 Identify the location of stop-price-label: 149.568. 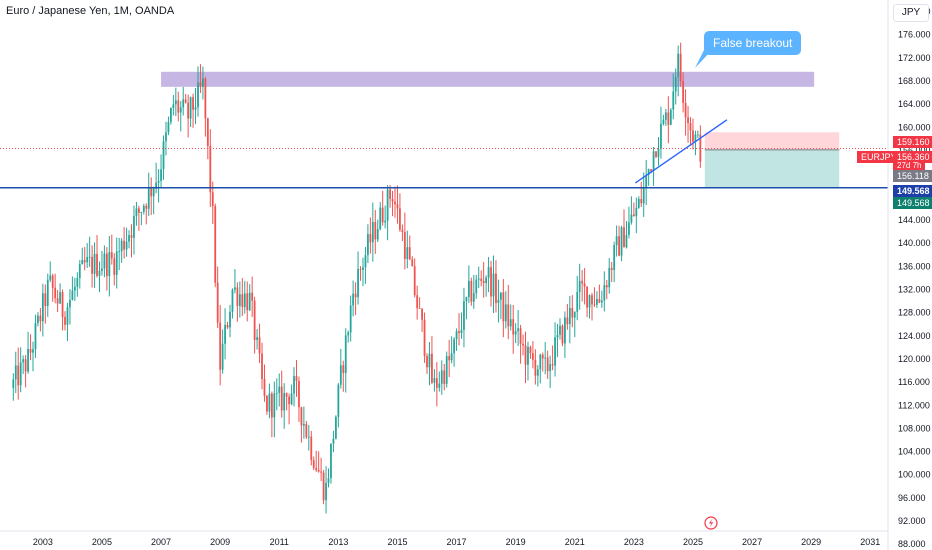
(912, 203).